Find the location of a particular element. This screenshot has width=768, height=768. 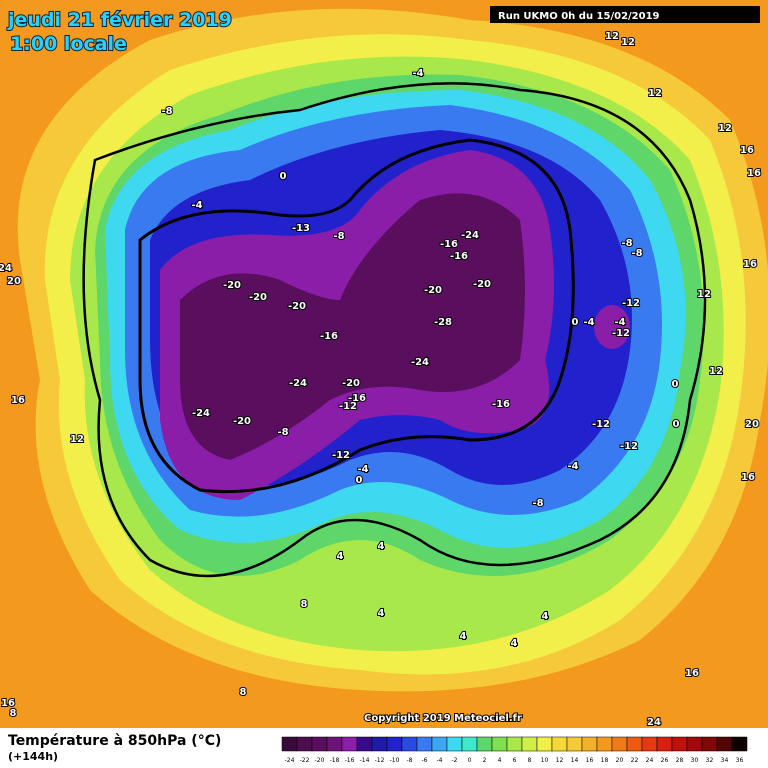

scale-tick: 26 is located at coordinates (665, 760).